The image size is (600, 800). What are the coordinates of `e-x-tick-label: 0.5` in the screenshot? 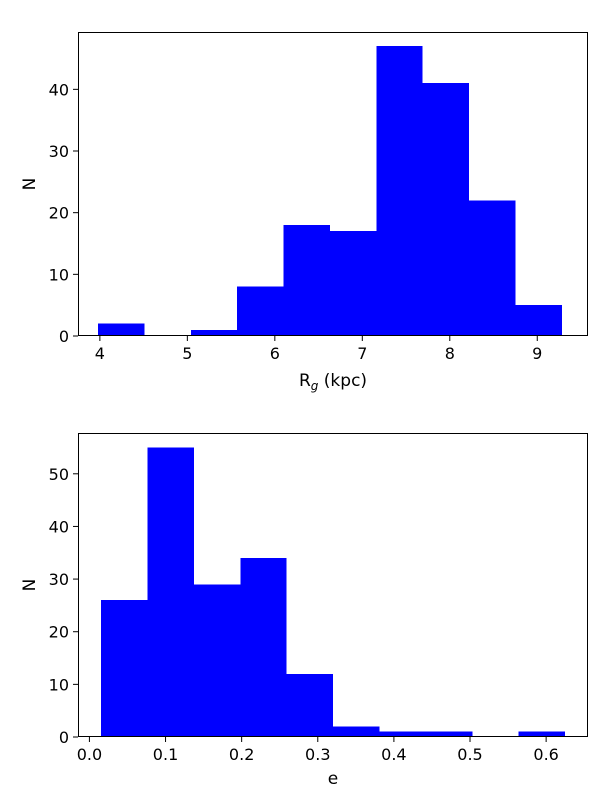 It's located at (469, 754).